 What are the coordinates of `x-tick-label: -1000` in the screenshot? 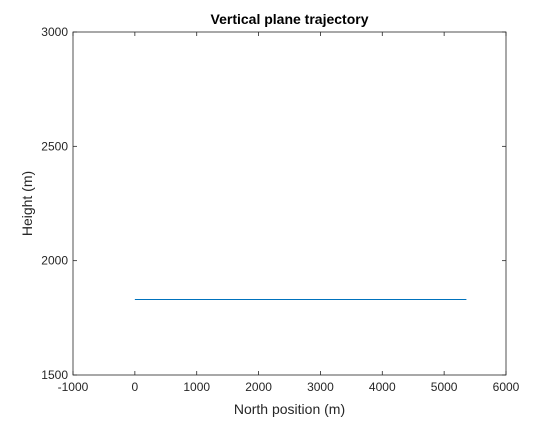 It's located at (73, 387).